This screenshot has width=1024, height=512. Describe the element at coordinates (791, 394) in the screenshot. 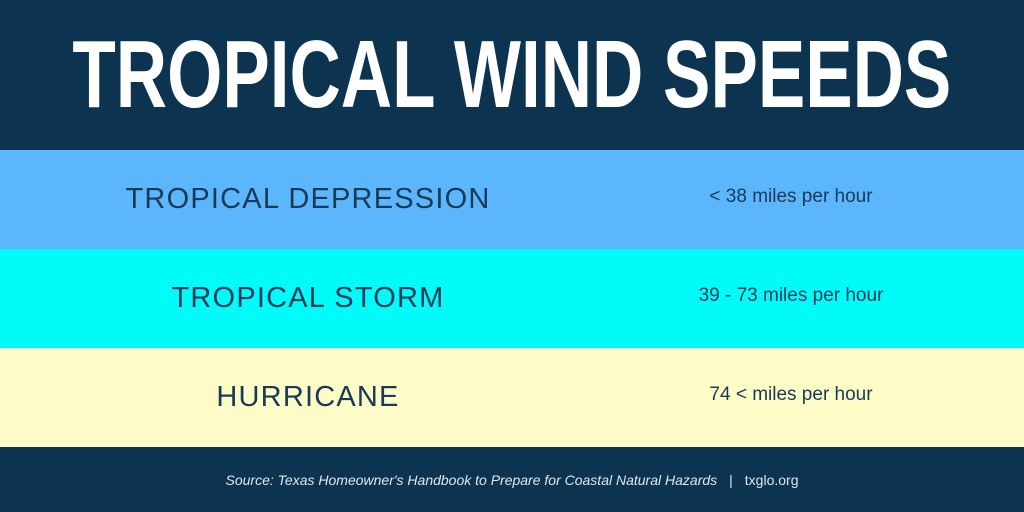

I see `speed-value: 74 < miles per hour` at that location.